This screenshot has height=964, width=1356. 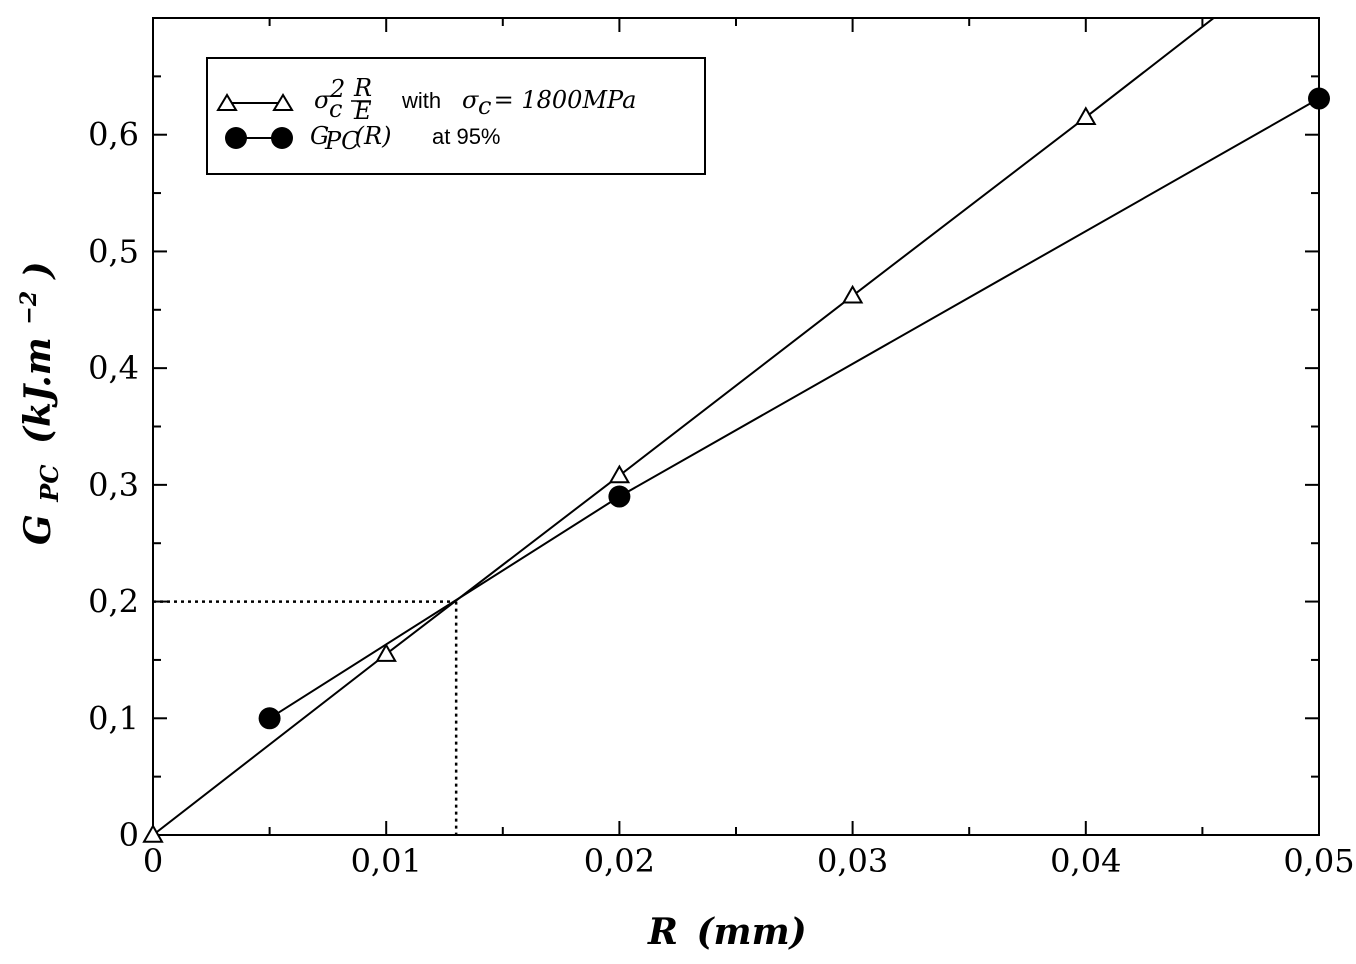 I want to click on x-tick-label: 0,01, so click(x=386, y=861).